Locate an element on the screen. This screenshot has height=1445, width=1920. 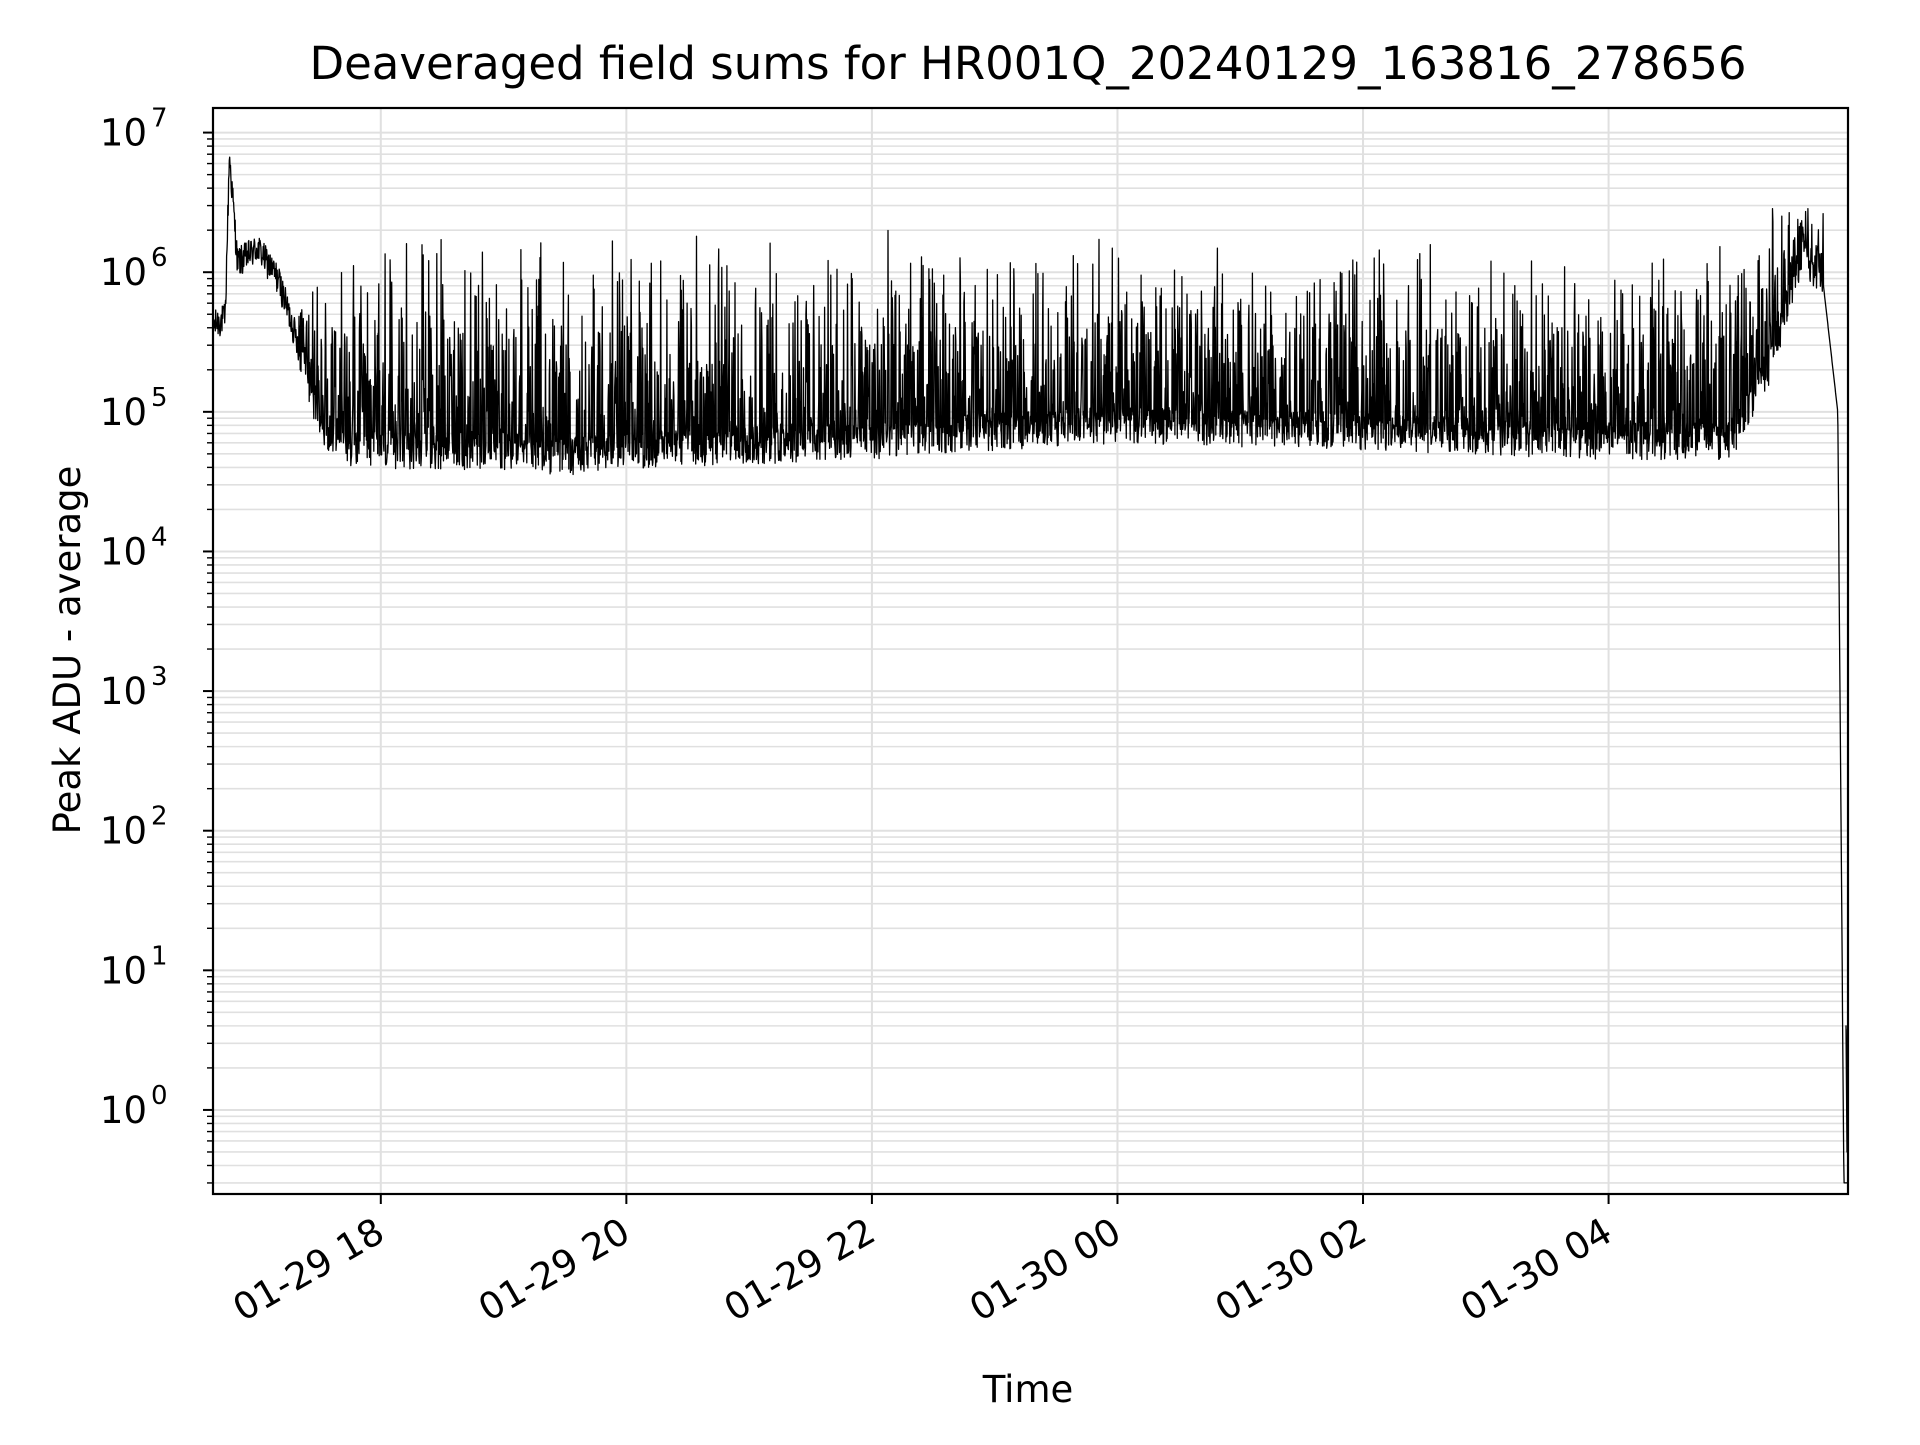
y-axis-label: Peak ADU - average is located at coordinates (67, 650).